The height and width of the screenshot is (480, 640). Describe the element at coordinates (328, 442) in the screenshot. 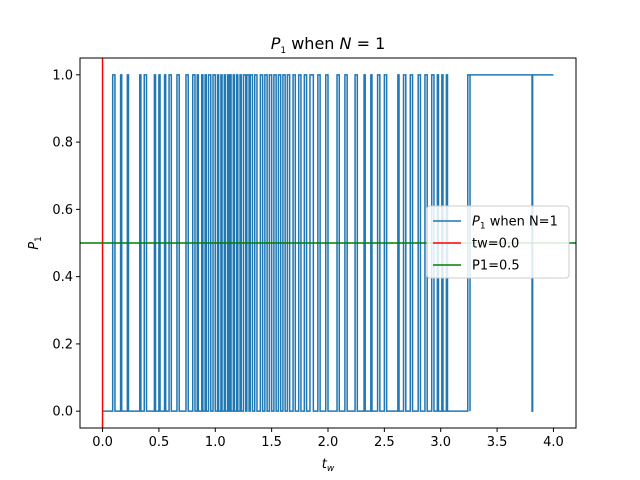

I see `x-tick-label: 2.0` at that location.